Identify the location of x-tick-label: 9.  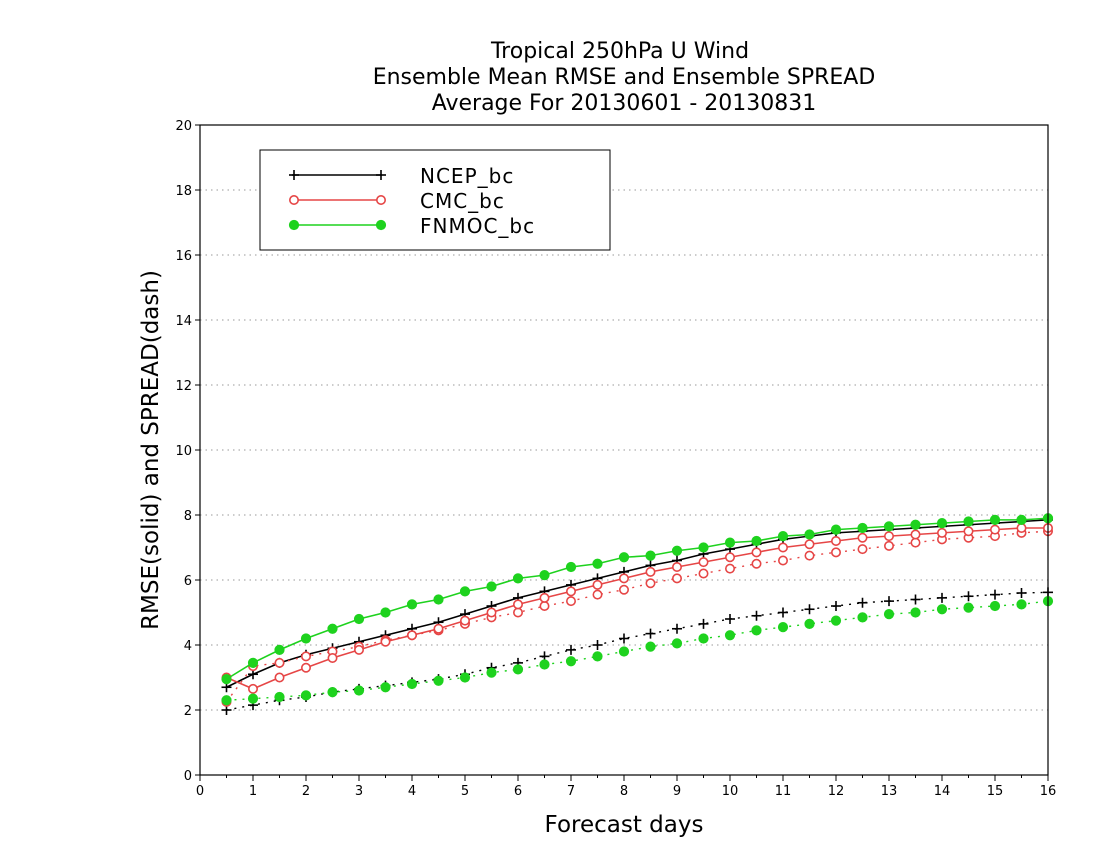
(677, 791).